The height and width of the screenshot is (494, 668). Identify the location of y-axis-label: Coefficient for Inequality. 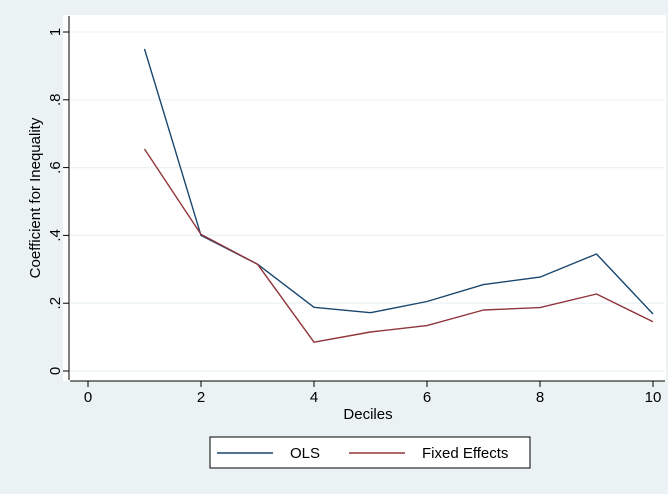
(35, 197).